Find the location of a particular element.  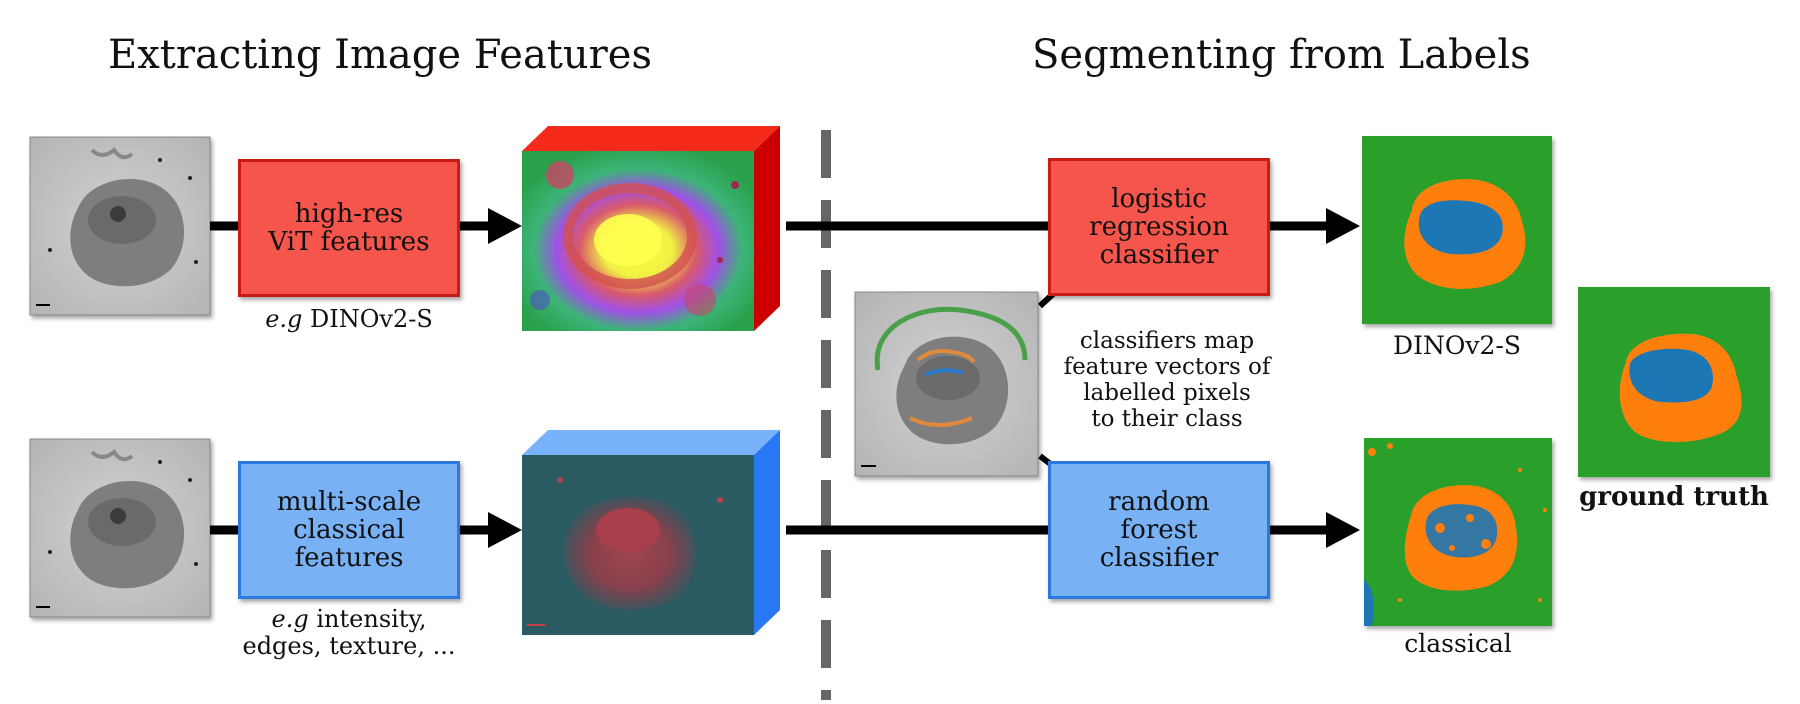

label-dino: DINOv2-S is located at coordinates (1457, 345).